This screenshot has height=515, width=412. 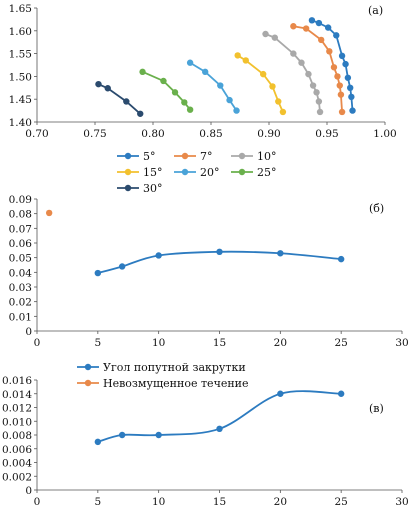 What do you see at coordinates (206, 156) in the screenshot?
I see `legend-label: 7°` at bounding box center [206, 156].